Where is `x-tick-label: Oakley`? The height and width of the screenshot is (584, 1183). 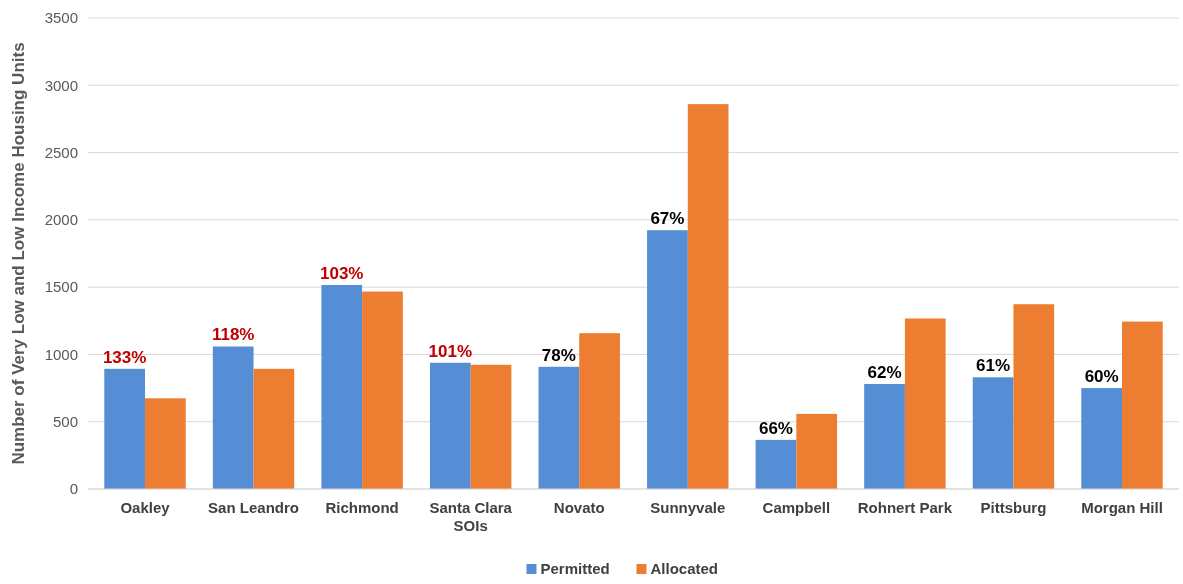 x-tick-label: Oakley is located at coordinates (145, 507).